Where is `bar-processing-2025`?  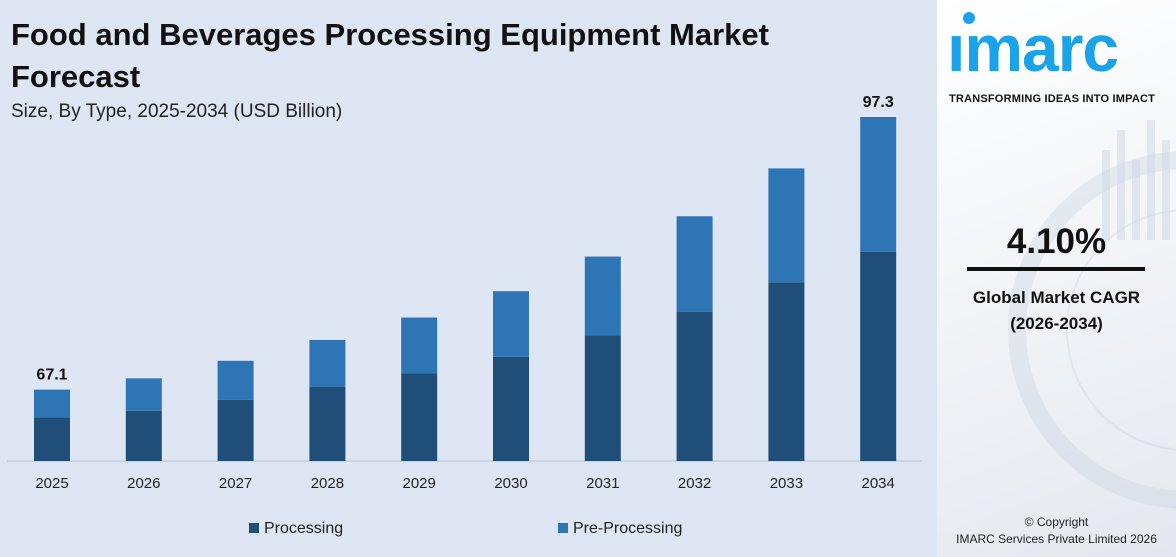
bar-processing-2025 is located at coordinates (52, 439).